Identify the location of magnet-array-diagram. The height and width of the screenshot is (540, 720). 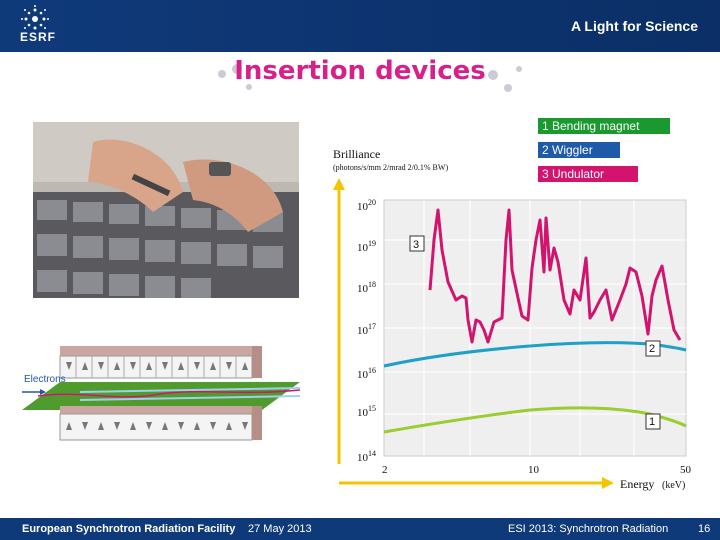
(161, 393).